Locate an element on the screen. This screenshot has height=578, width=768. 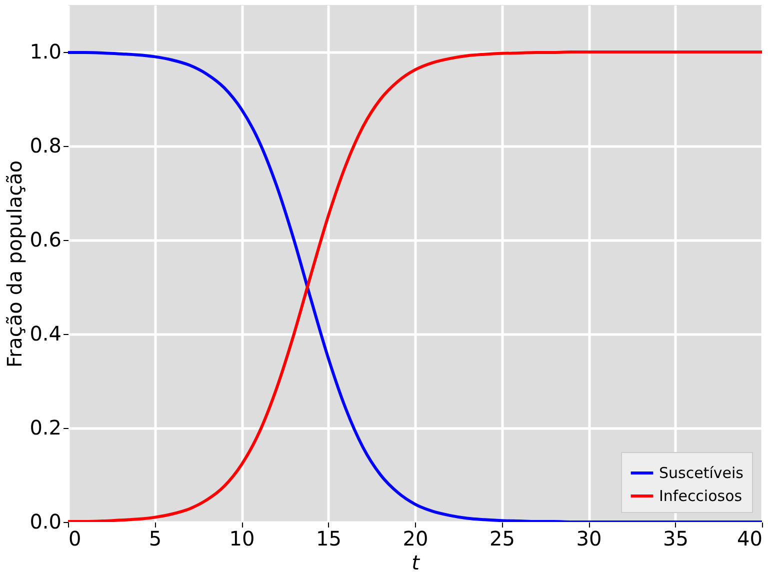
y-tick-label: 0.8 is located at coordinates (46, 146).